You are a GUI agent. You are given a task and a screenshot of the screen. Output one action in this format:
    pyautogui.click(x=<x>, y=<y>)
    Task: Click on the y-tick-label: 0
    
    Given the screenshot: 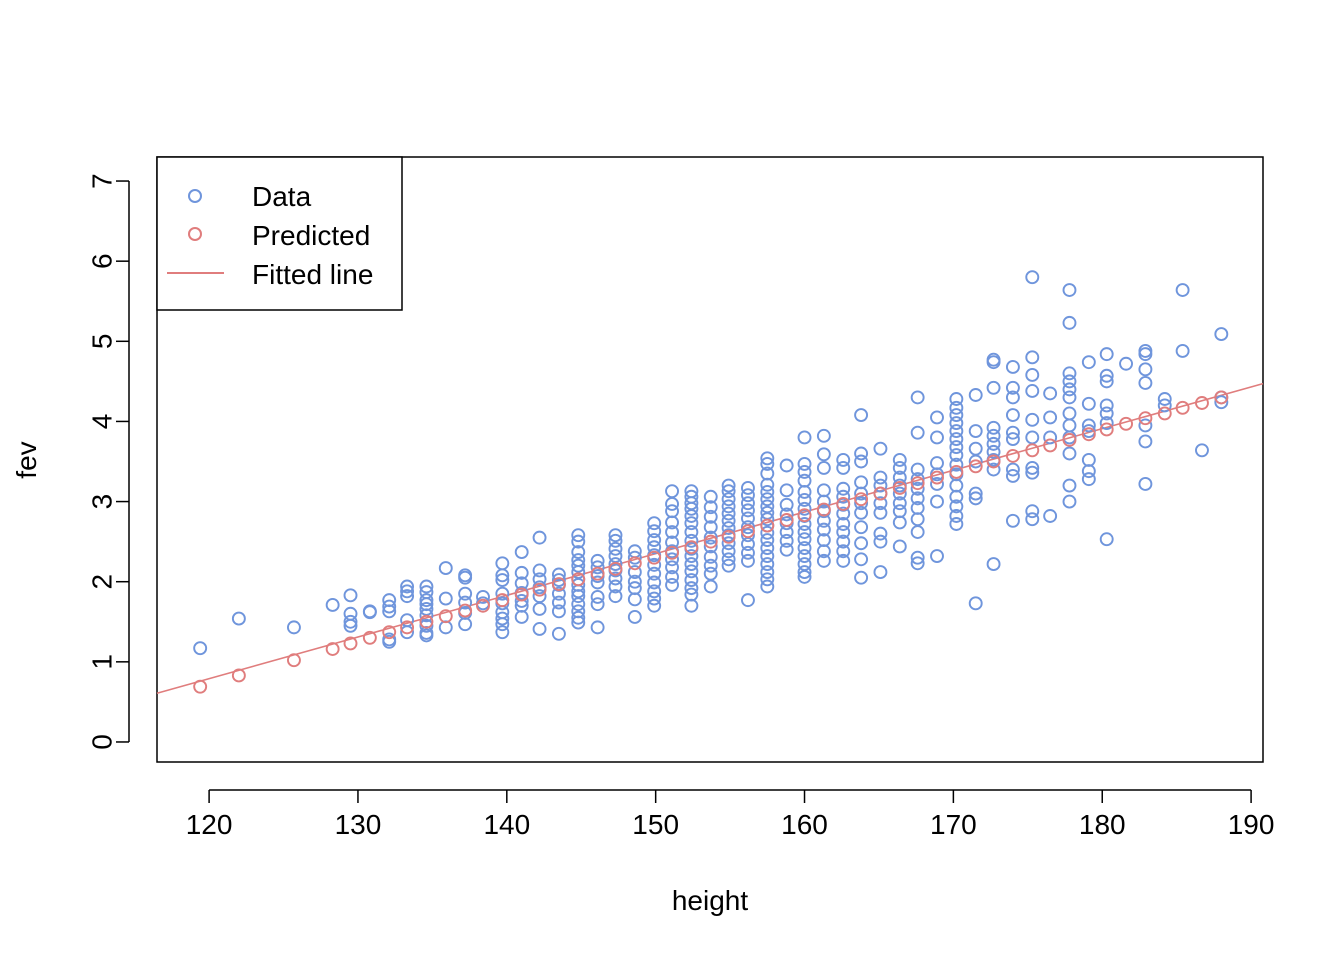 What is the action you would take?
    pyautogui.click(x=101, y=742)
    